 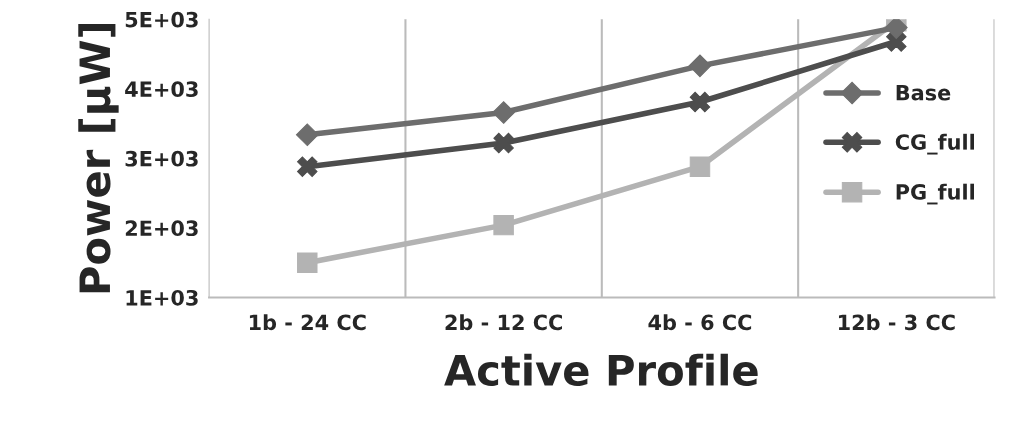 What do you see at coordinates (934, 144) in the screenshot?
I see `legend-label: CG_full` at bounding box center [934, 144].